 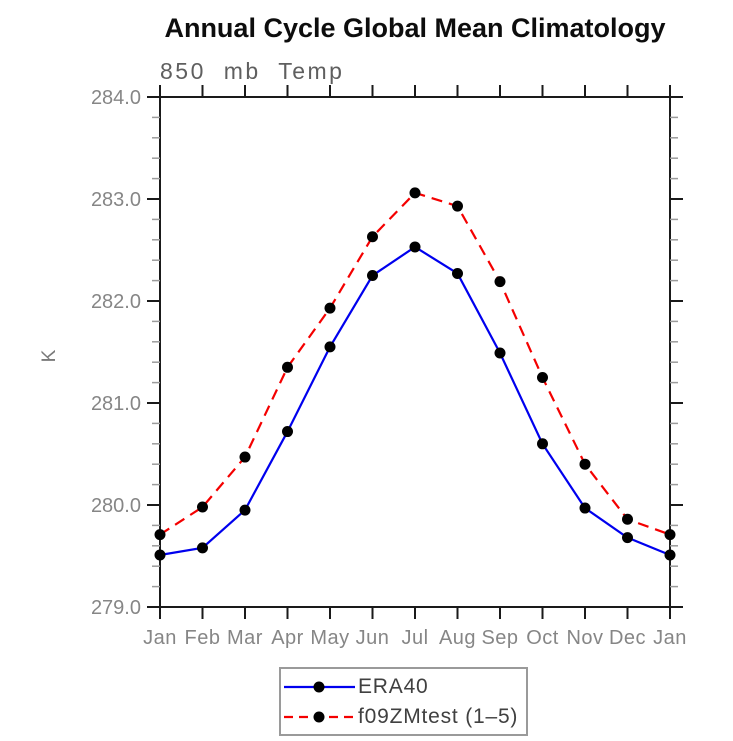 What do you see at coordinates (116, 404) in the screenshot?
I see `ytick-label: 281.0` at bounding box center [116, 404].